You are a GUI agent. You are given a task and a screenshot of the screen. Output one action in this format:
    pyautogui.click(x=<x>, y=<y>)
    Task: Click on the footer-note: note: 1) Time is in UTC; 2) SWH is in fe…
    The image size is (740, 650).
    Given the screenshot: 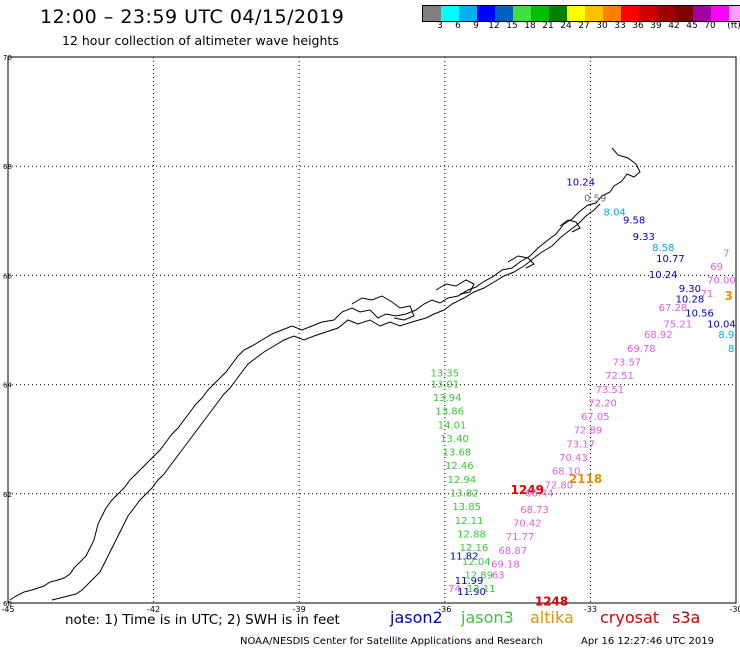 What is the action you would take?
    pyautogui.click(x=202, y=620)
    